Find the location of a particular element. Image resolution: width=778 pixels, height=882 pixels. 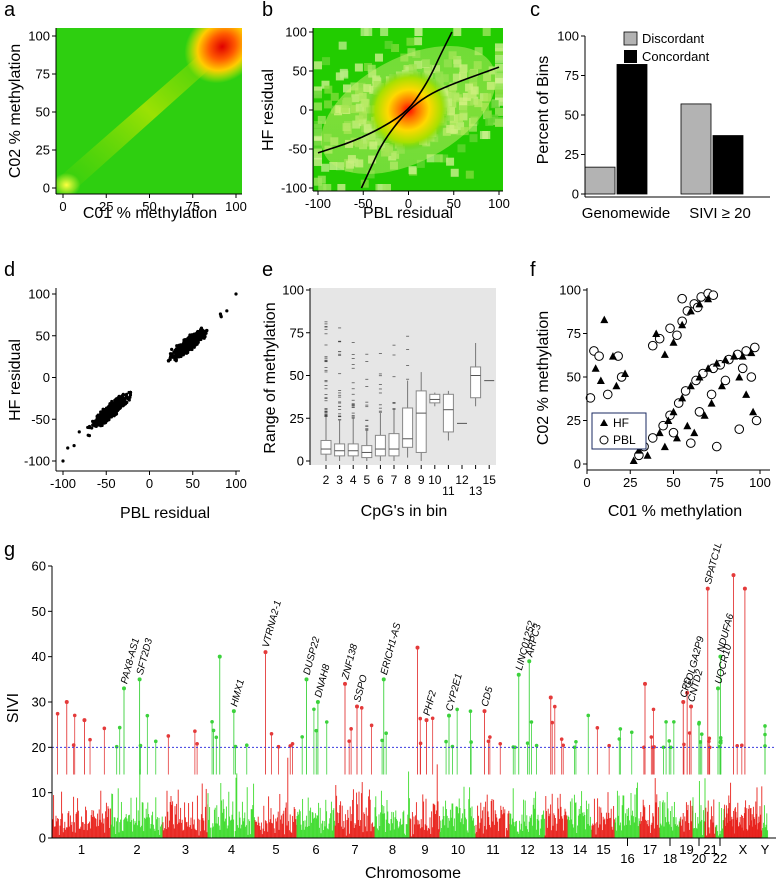

axis-label-x-b: PBL residual is located at coordinates (408, 213).